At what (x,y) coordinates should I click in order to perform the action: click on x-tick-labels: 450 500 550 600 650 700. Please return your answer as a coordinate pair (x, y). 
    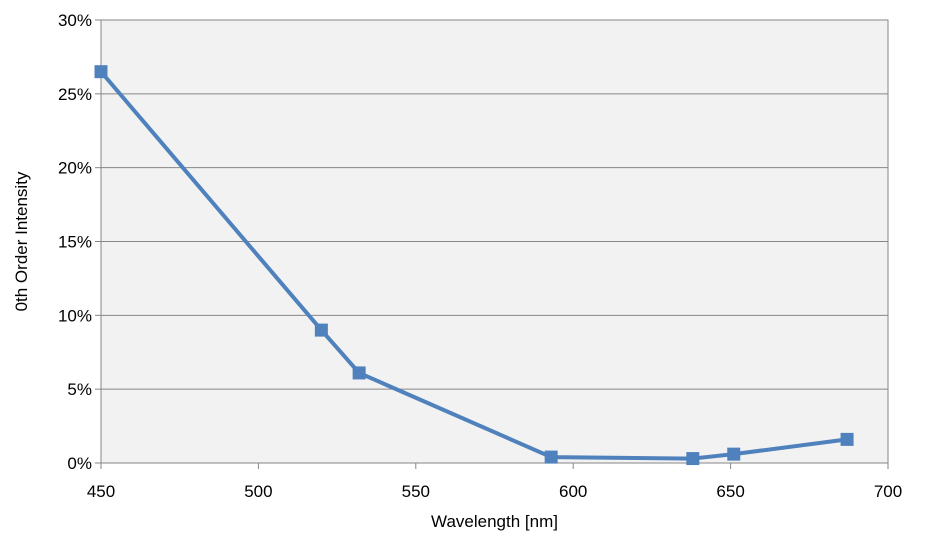
    Looking at the image, I should click on (494, 491).